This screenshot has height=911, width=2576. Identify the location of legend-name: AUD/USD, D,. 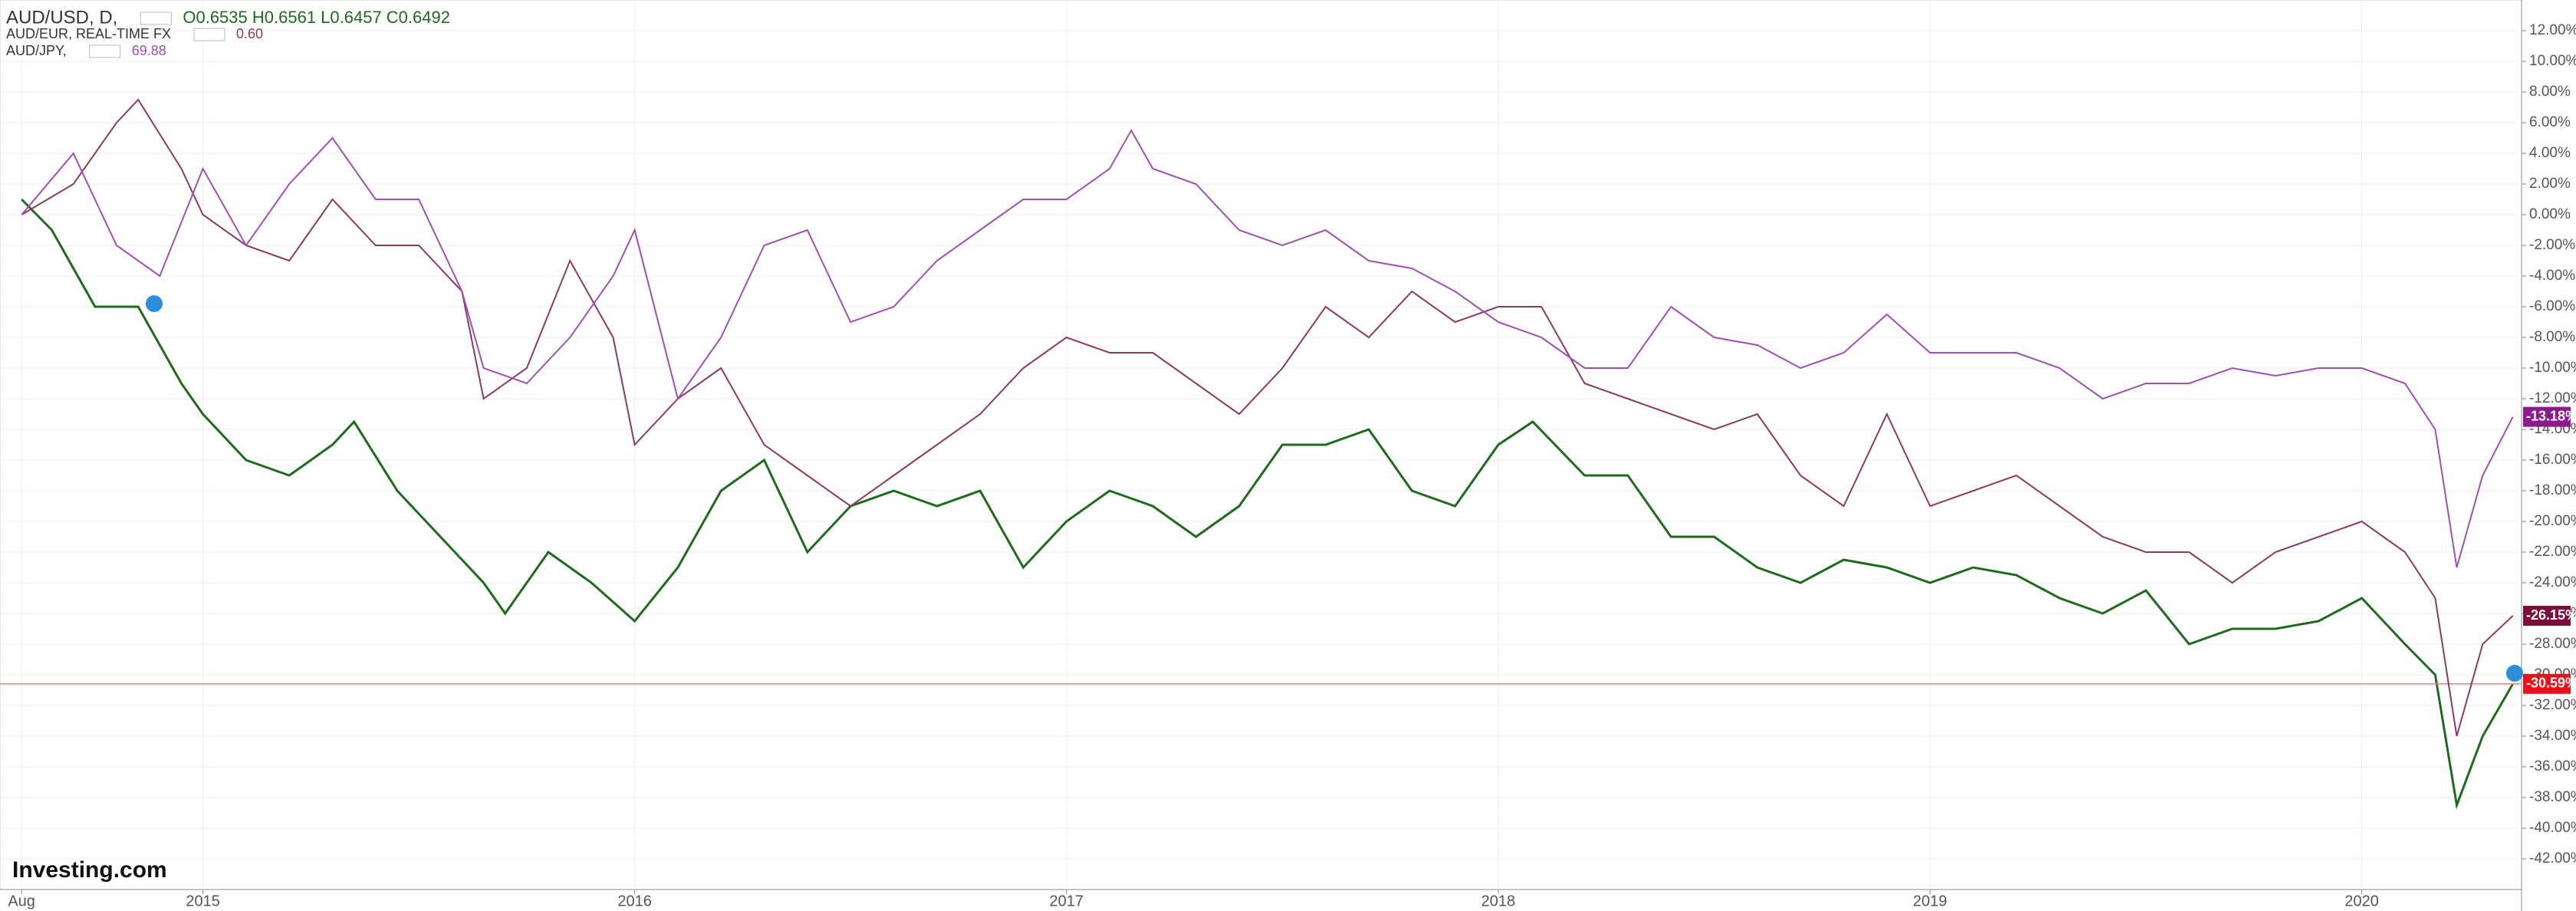
(61, 17).